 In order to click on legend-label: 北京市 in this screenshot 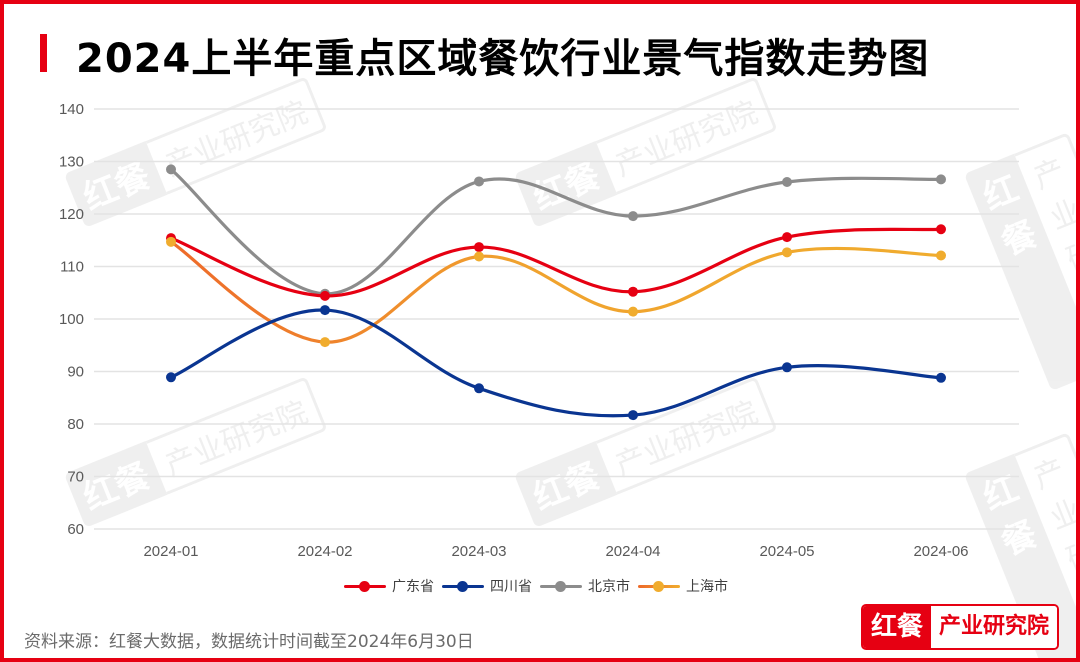, I will do `click(609, 587)`.